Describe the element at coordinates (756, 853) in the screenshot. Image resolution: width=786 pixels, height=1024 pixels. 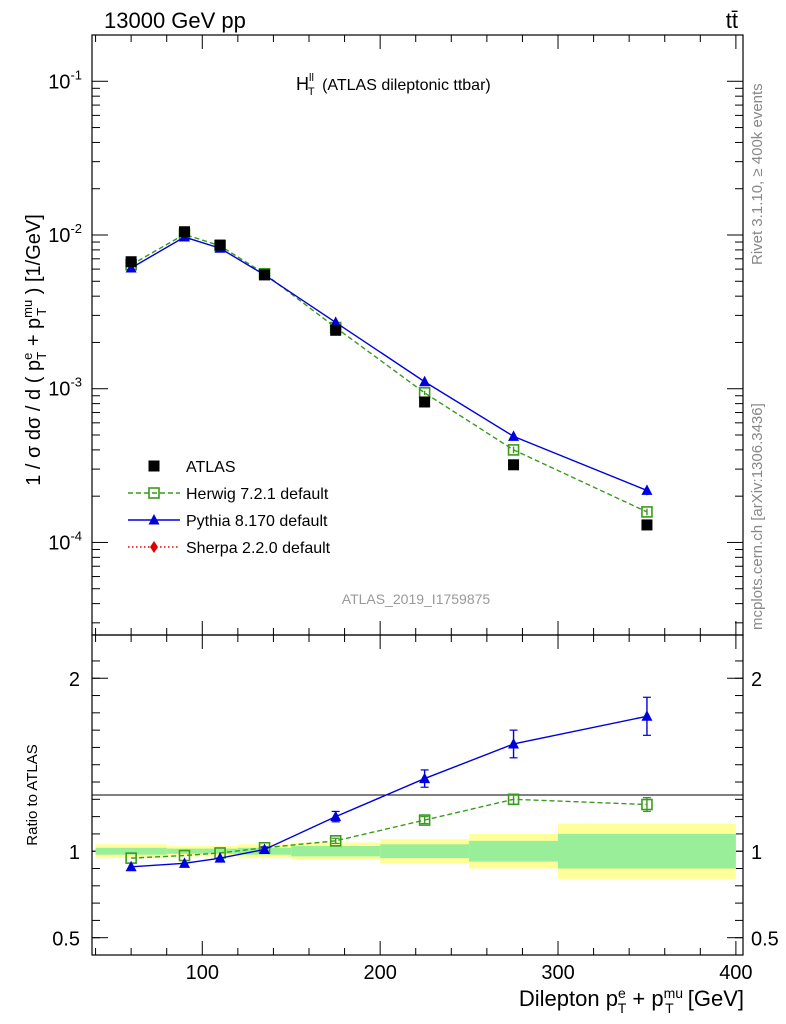
I see `ratio-y-tick-label-right: 1` at that location.